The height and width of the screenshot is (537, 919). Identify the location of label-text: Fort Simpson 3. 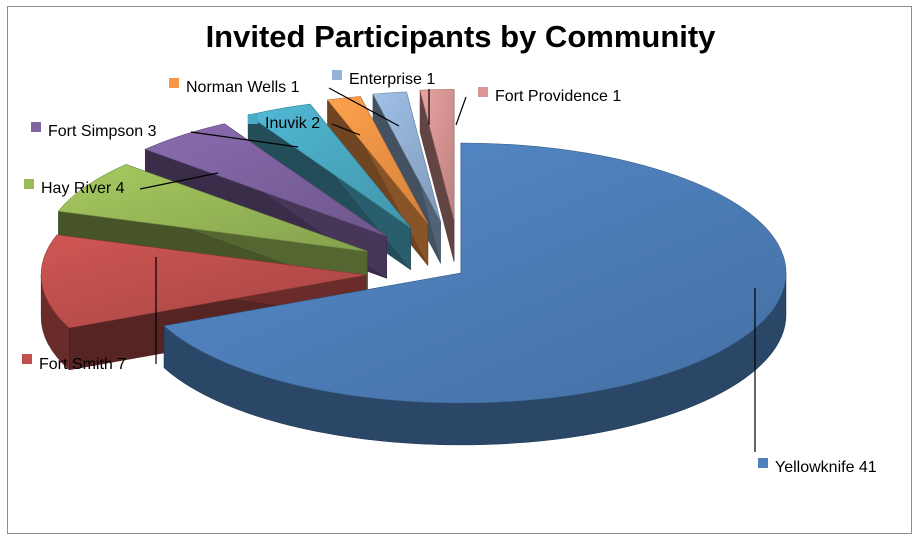
(102, 131).